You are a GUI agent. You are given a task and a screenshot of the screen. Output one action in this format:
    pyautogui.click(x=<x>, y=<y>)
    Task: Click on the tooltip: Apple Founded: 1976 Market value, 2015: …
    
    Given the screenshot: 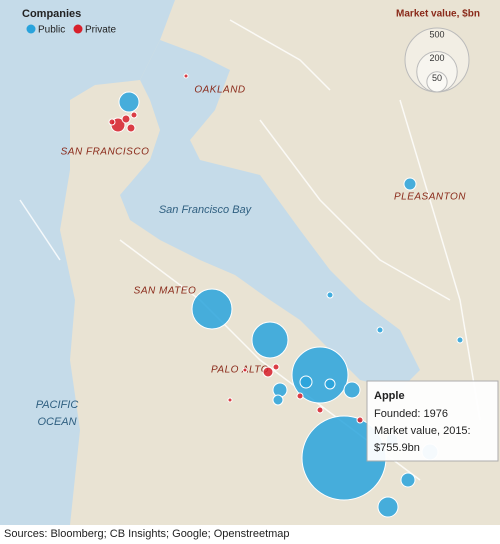 What is the action you would take?
    pyautogui.click(x=432, y=421)
    